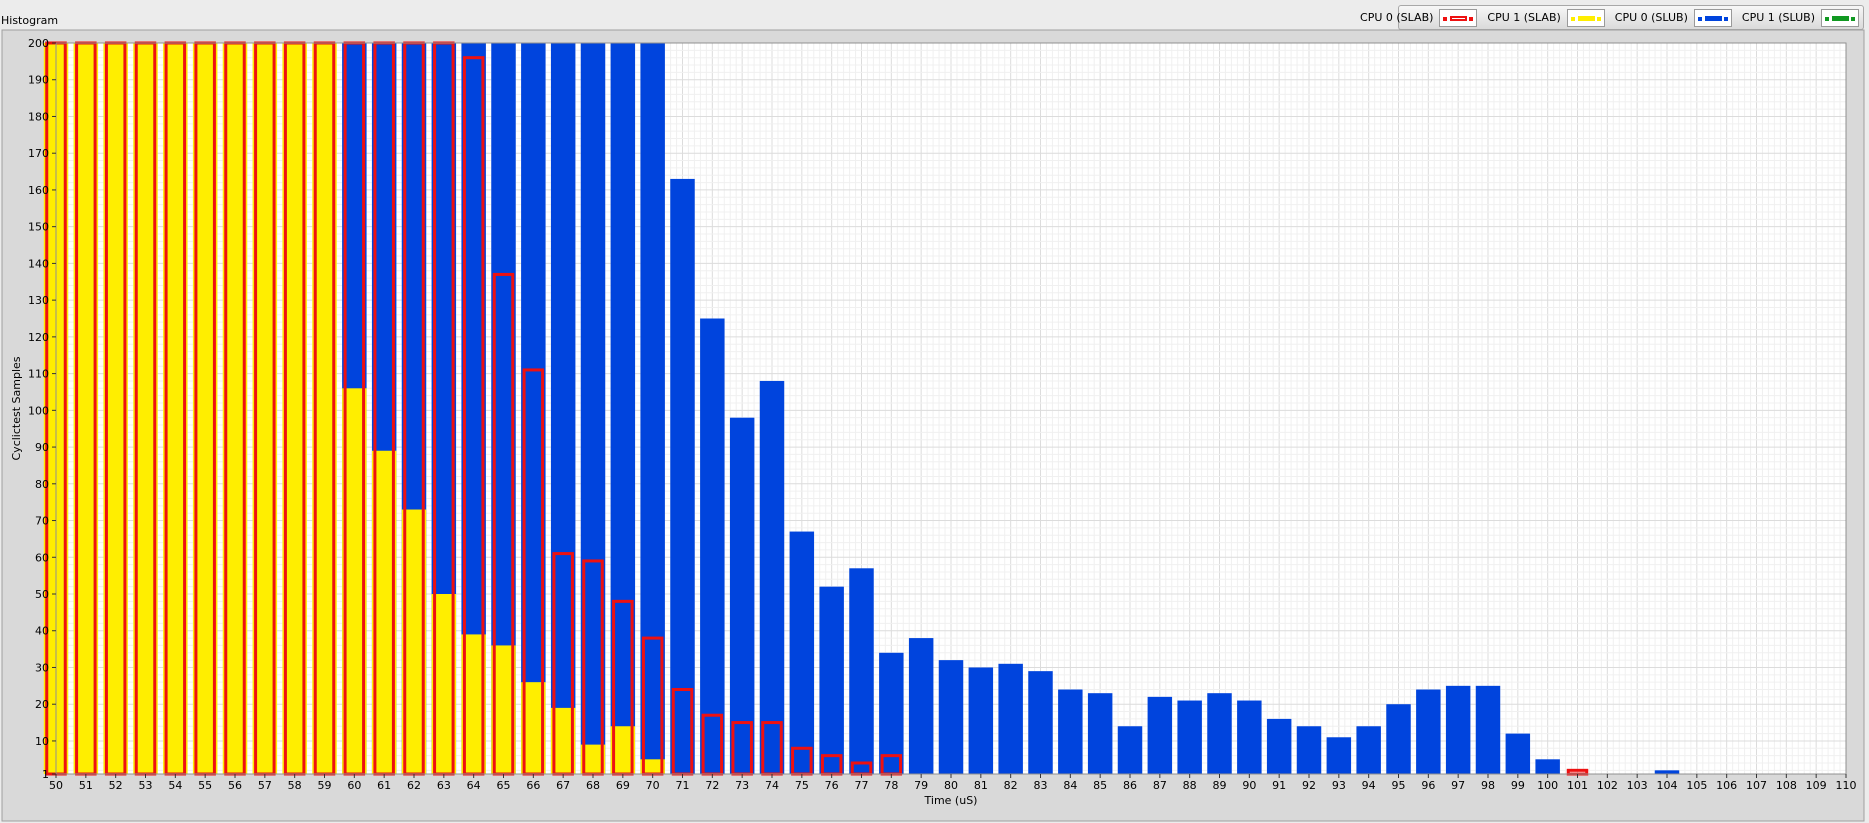 This screenshot has width=1869, height=823. What do you see at coordinates (38, 116) in the screenshot?
I see `y-tick-label: 180` at bounding box center [38, 116].